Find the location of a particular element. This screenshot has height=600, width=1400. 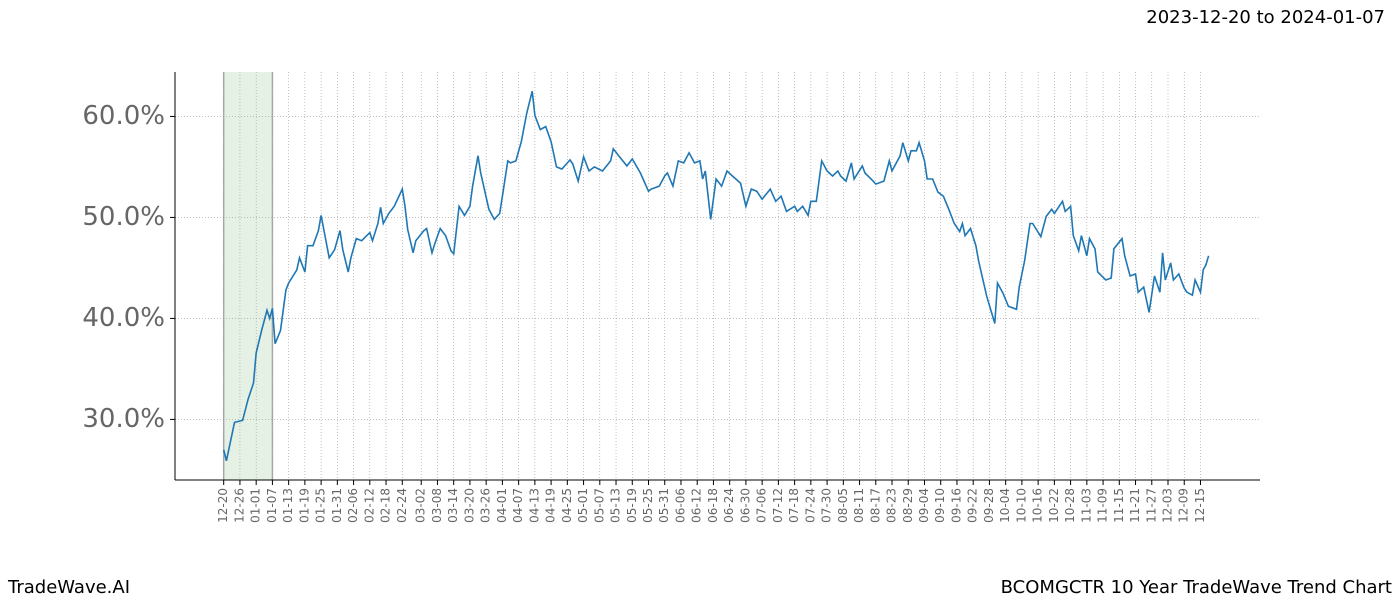

x-tick-label: 02-06 is located at coordinates (353, 505).